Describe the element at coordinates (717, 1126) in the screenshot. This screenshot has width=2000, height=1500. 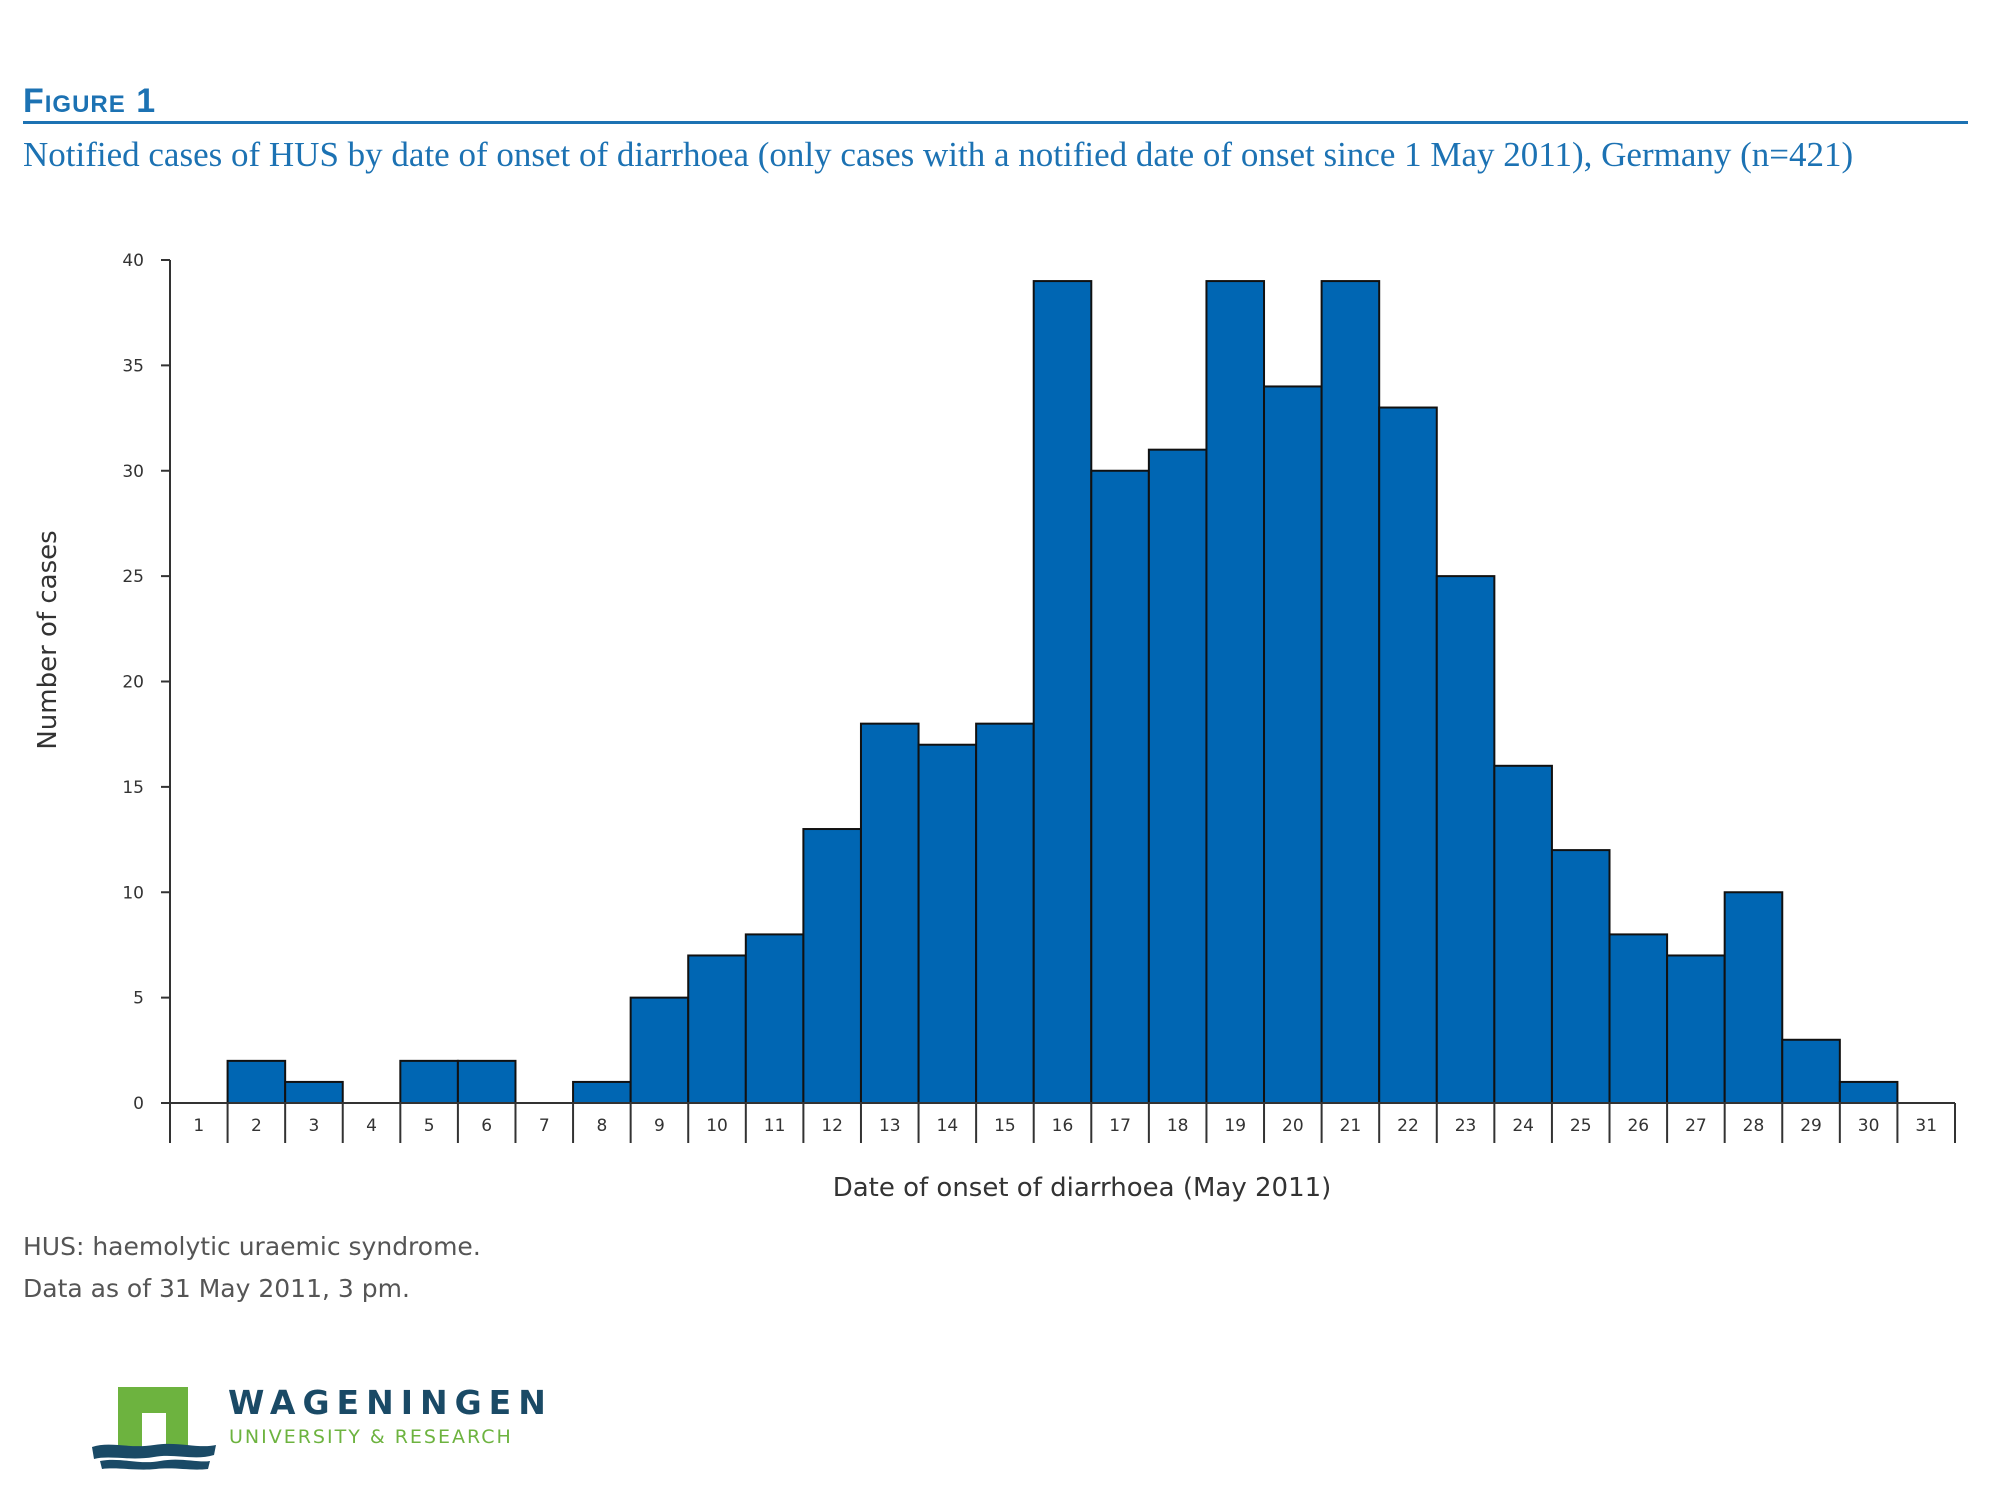
I see `x-tick-label: 10` at that location.